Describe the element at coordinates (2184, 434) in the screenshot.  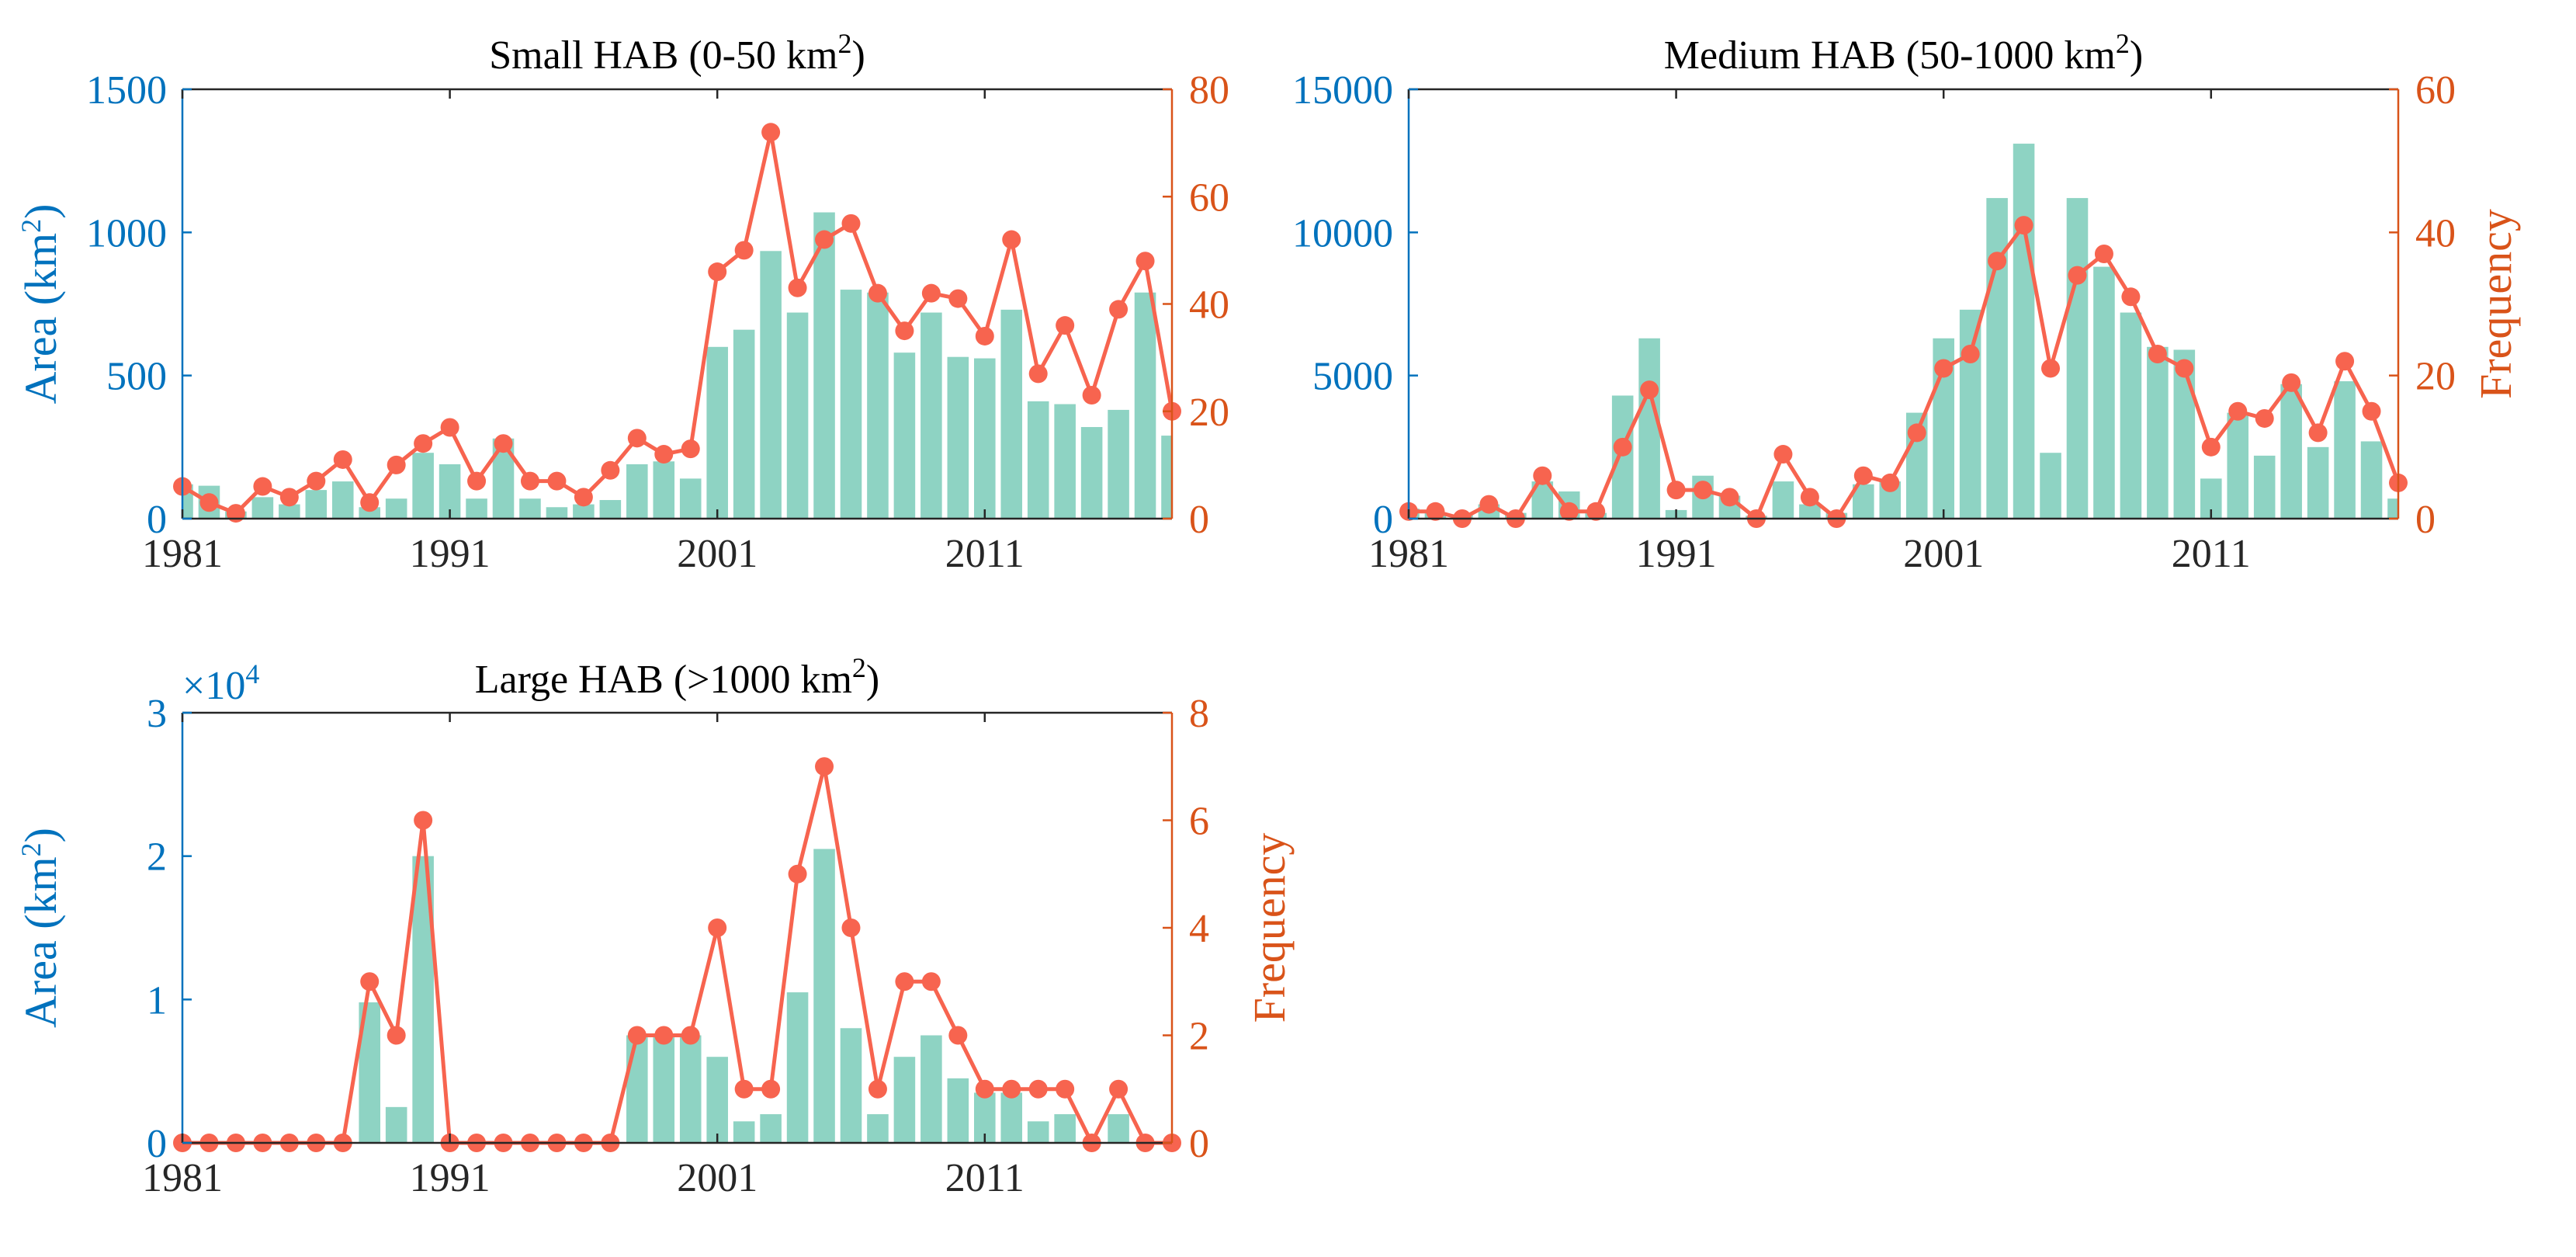
I see `bar-2010` at that location.